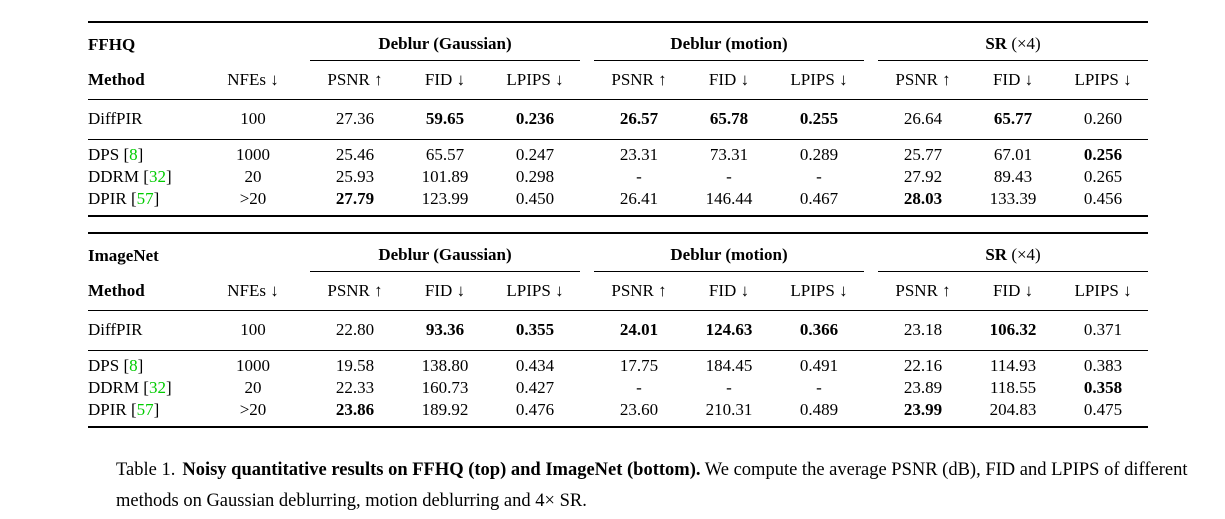  I want to click on metric-value: 23.86, so click(355, 409).